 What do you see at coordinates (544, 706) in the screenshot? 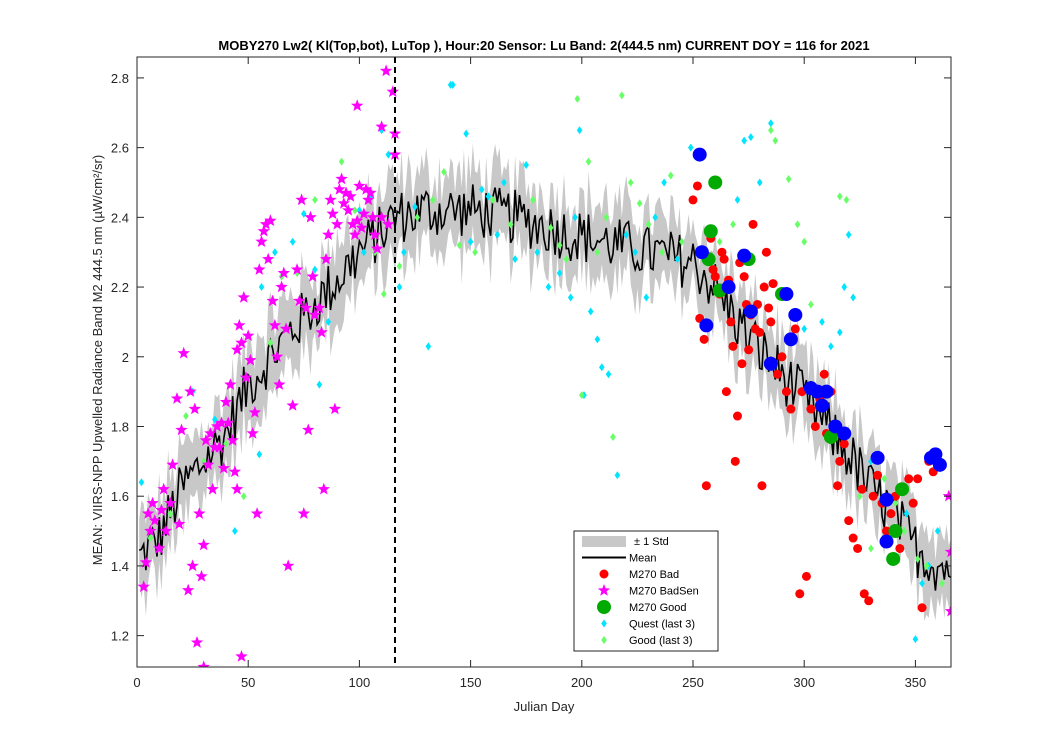
I see `x-axis-label: Julian Day` at bounding box center [544, 706].